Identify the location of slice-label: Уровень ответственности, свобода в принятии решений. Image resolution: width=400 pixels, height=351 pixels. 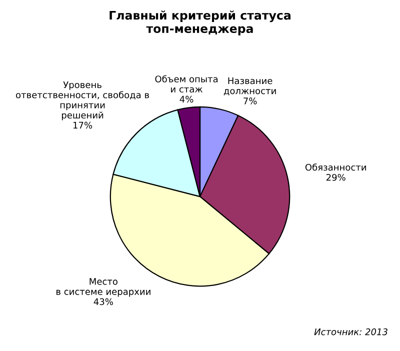
(83, 100).